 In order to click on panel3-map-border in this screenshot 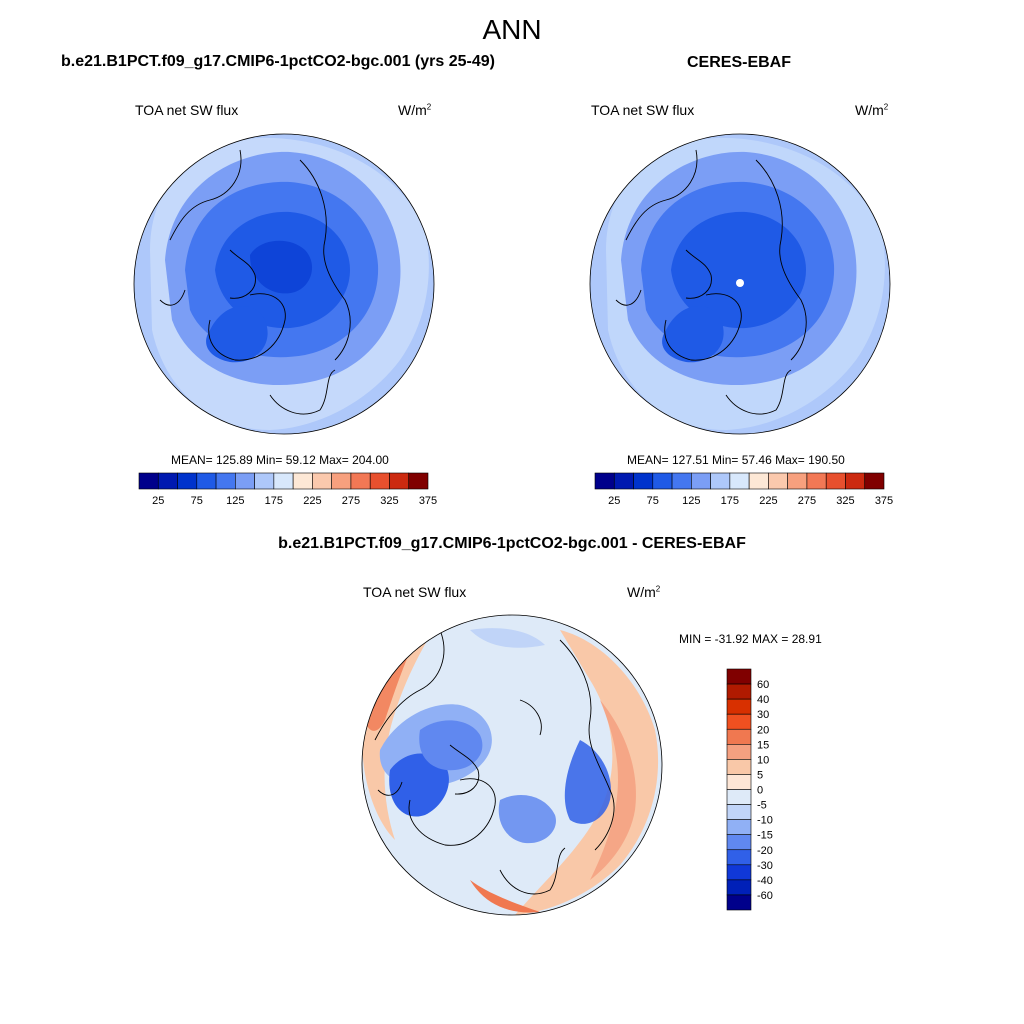, I will do `click(512, 765)`.